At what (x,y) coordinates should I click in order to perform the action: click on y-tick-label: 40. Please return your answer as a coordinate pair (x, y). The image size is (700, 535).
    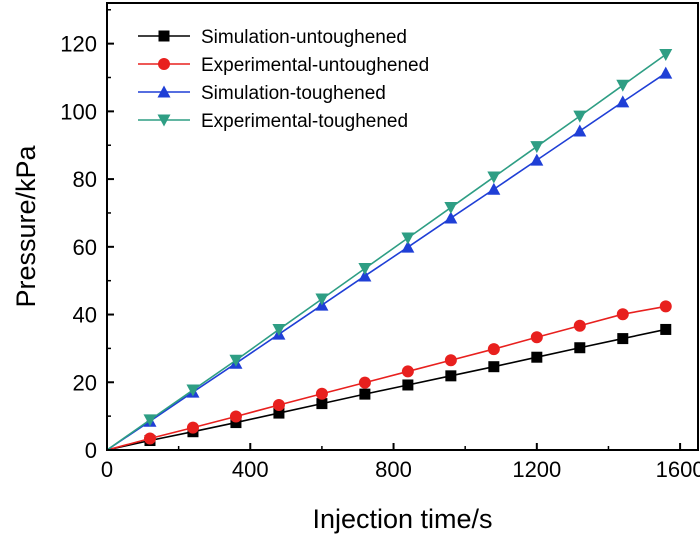
    Looking at the image, I should click on (85, 315).